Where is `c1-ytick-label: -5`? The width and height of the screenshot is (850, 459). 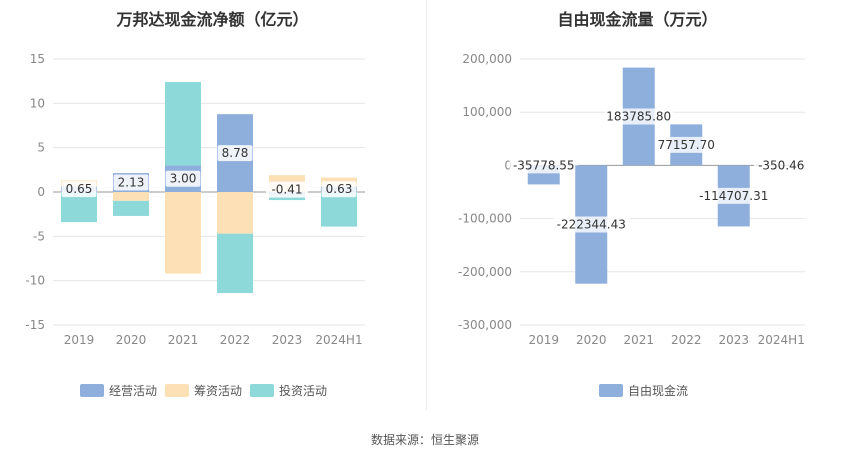 c1-ytick-label: -5 is located at coordinates (39, 236).